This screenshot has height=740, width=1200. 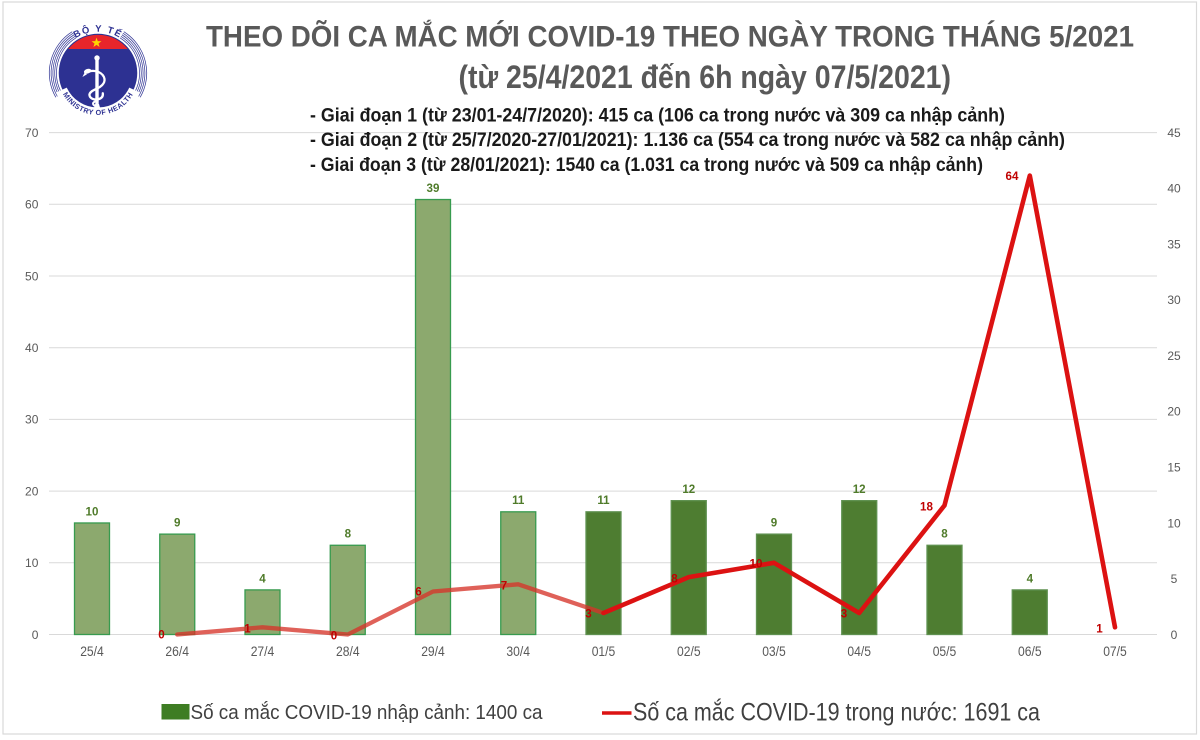 I want to click on svg-text: 07/5, so click(x=1115, y=651).